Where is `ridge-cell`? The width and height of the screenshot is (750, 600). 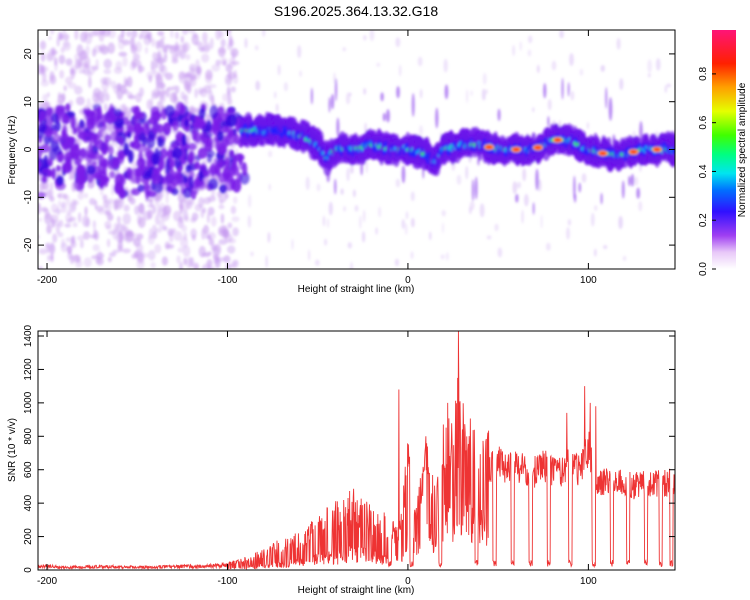 ridge-cell is located at coordinates (355, 137).